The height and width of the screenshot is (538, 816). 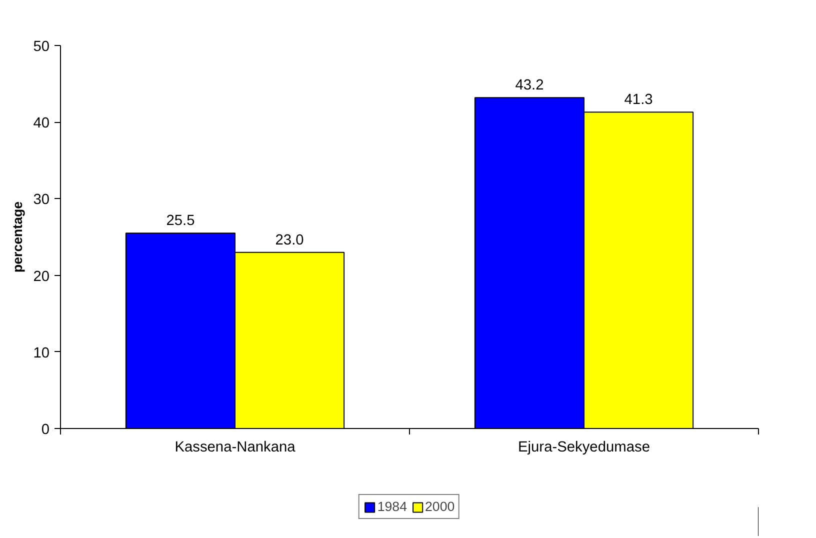 I want to click on x-tick-label: Kassena-Nankana, so click(x=235, y=448).